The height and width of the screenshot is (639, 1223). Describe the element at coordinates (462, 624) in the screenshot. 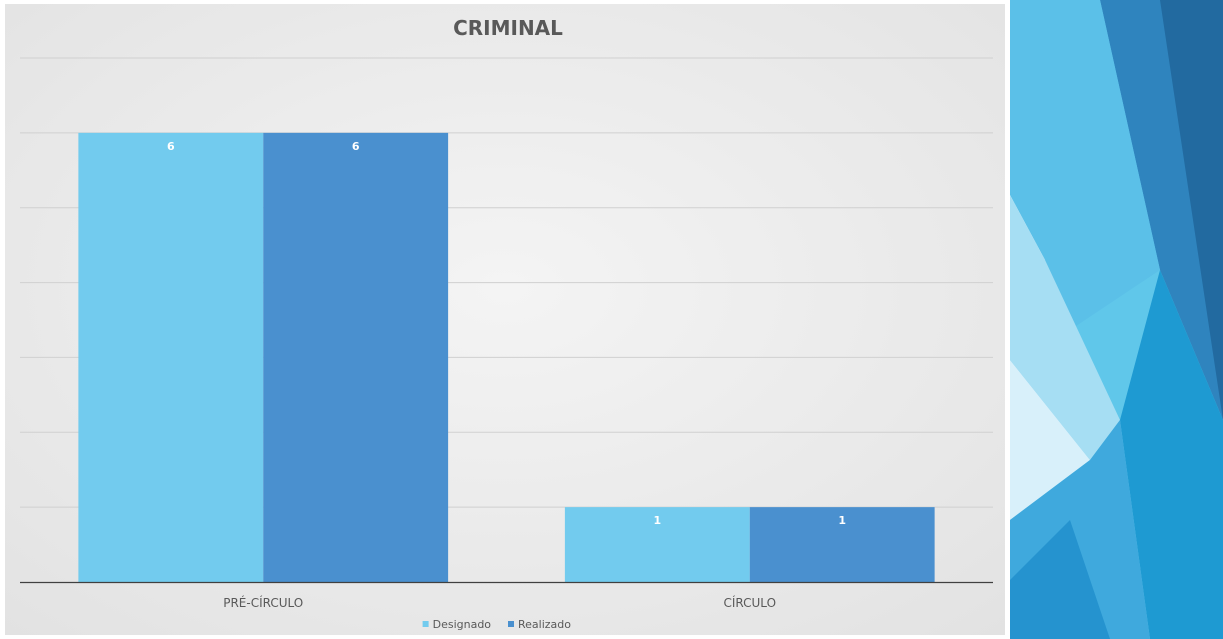

I see `legend-label: Designado` at that location.